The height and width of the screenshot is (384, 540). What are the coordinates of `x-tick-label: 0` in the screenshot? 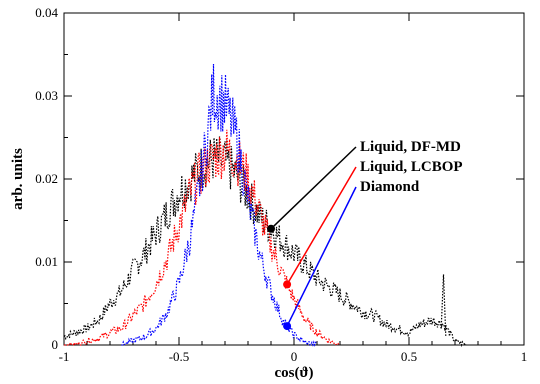 It's located at (294, 356).